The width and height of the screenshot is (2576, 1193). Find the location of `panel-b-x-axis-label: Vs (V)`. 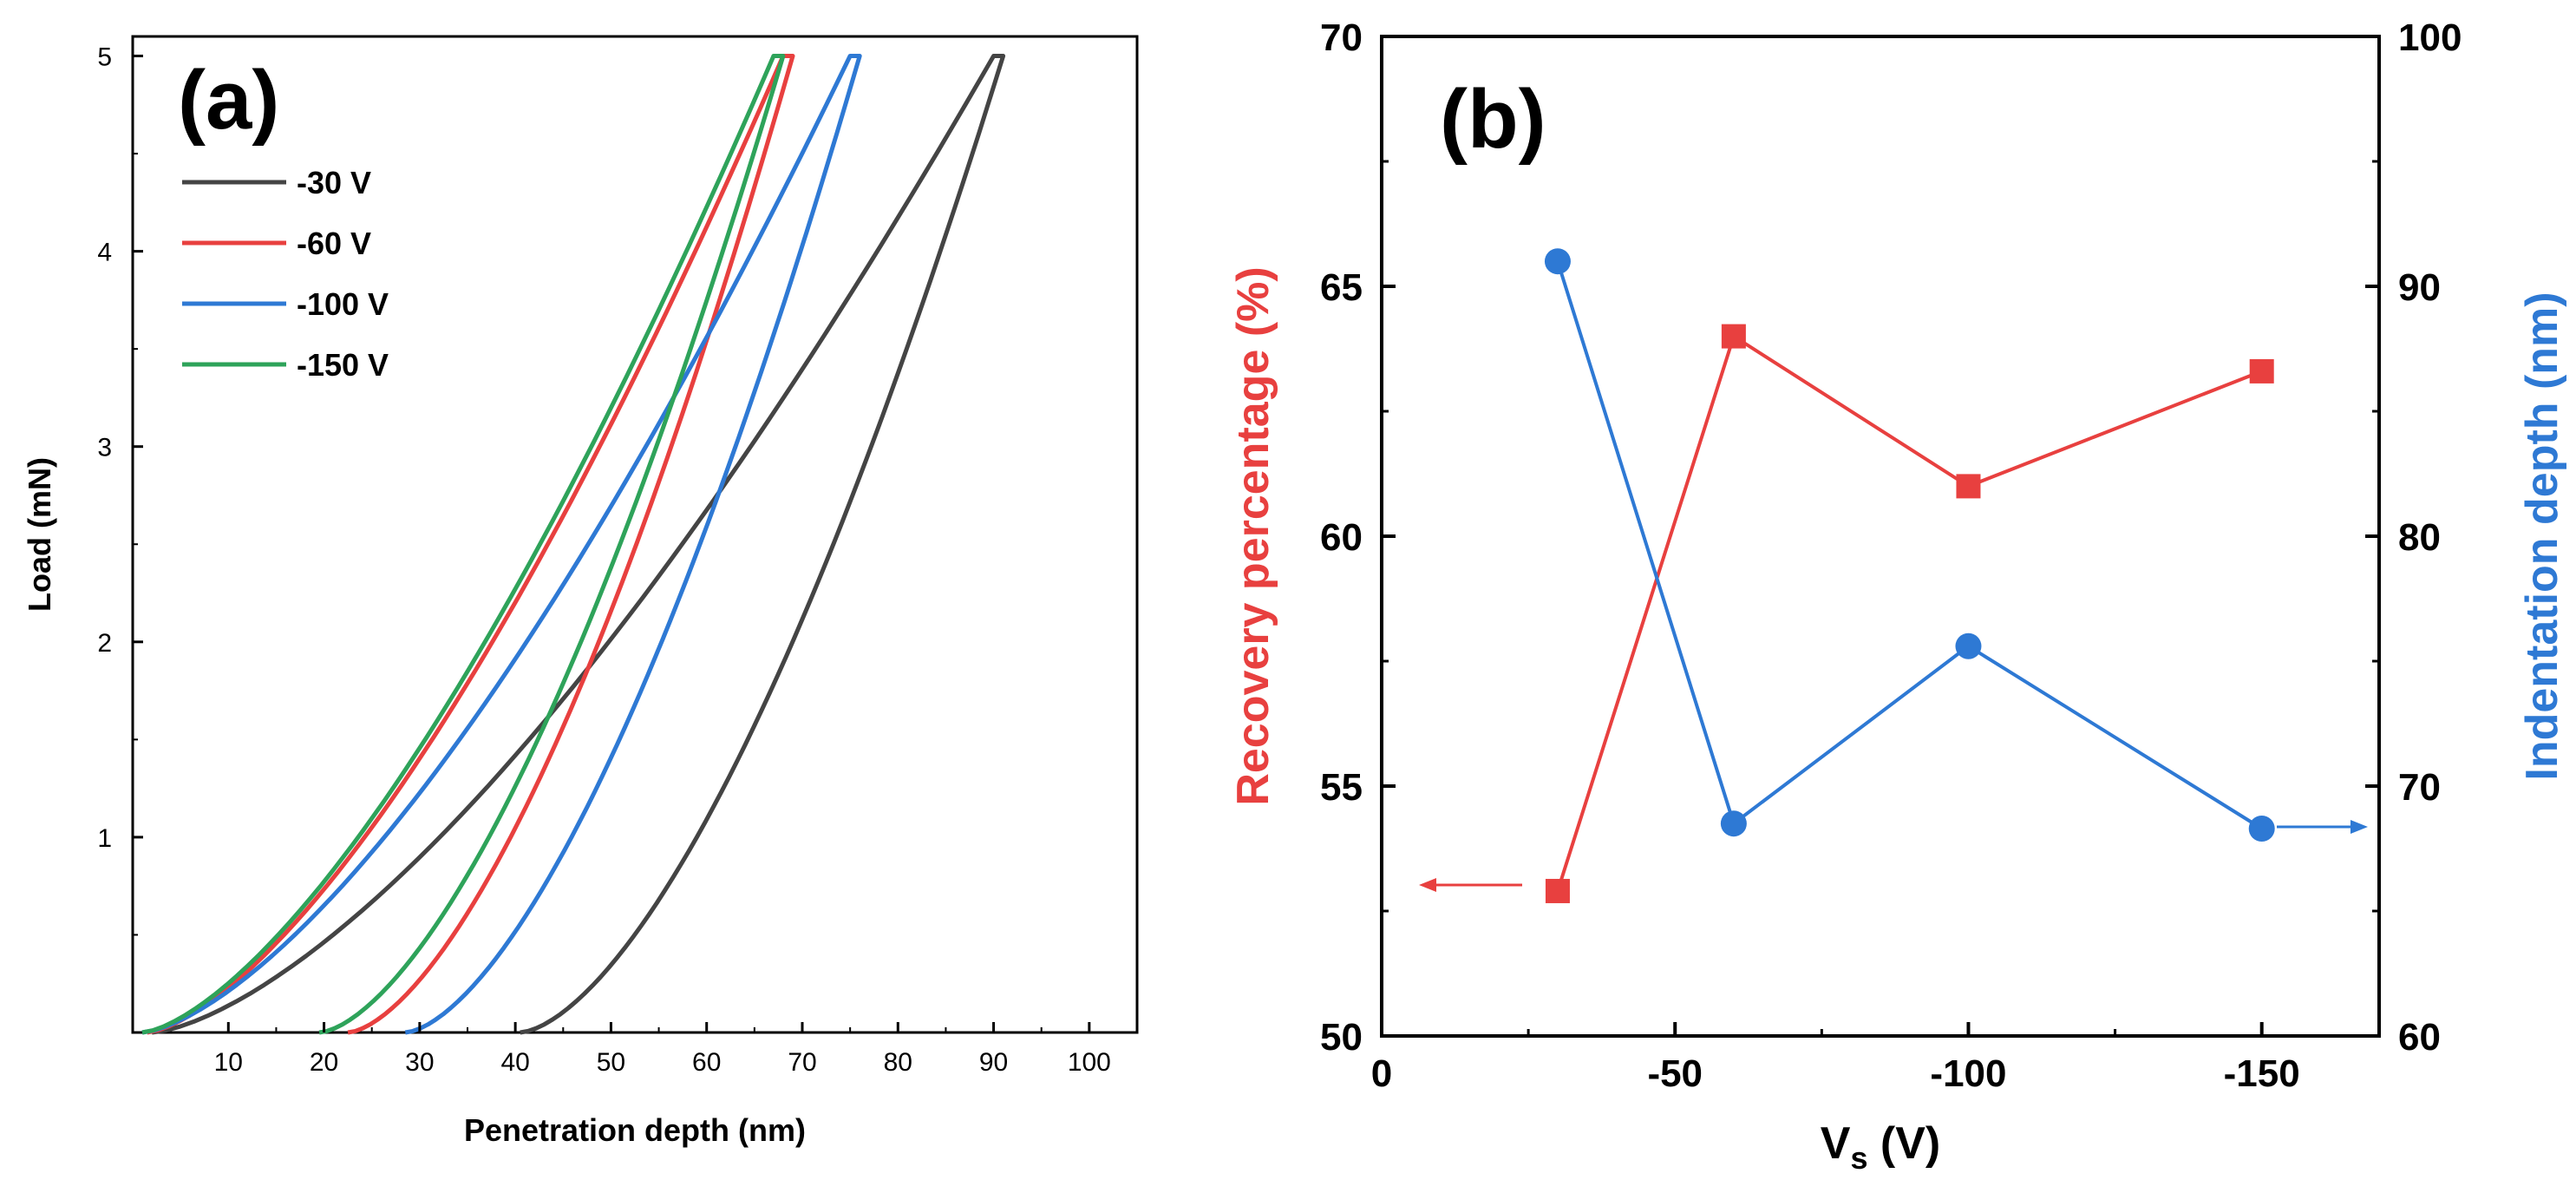

panel-b-x-axis-label: Vs (V) is located at coordinates (1880, 1147).